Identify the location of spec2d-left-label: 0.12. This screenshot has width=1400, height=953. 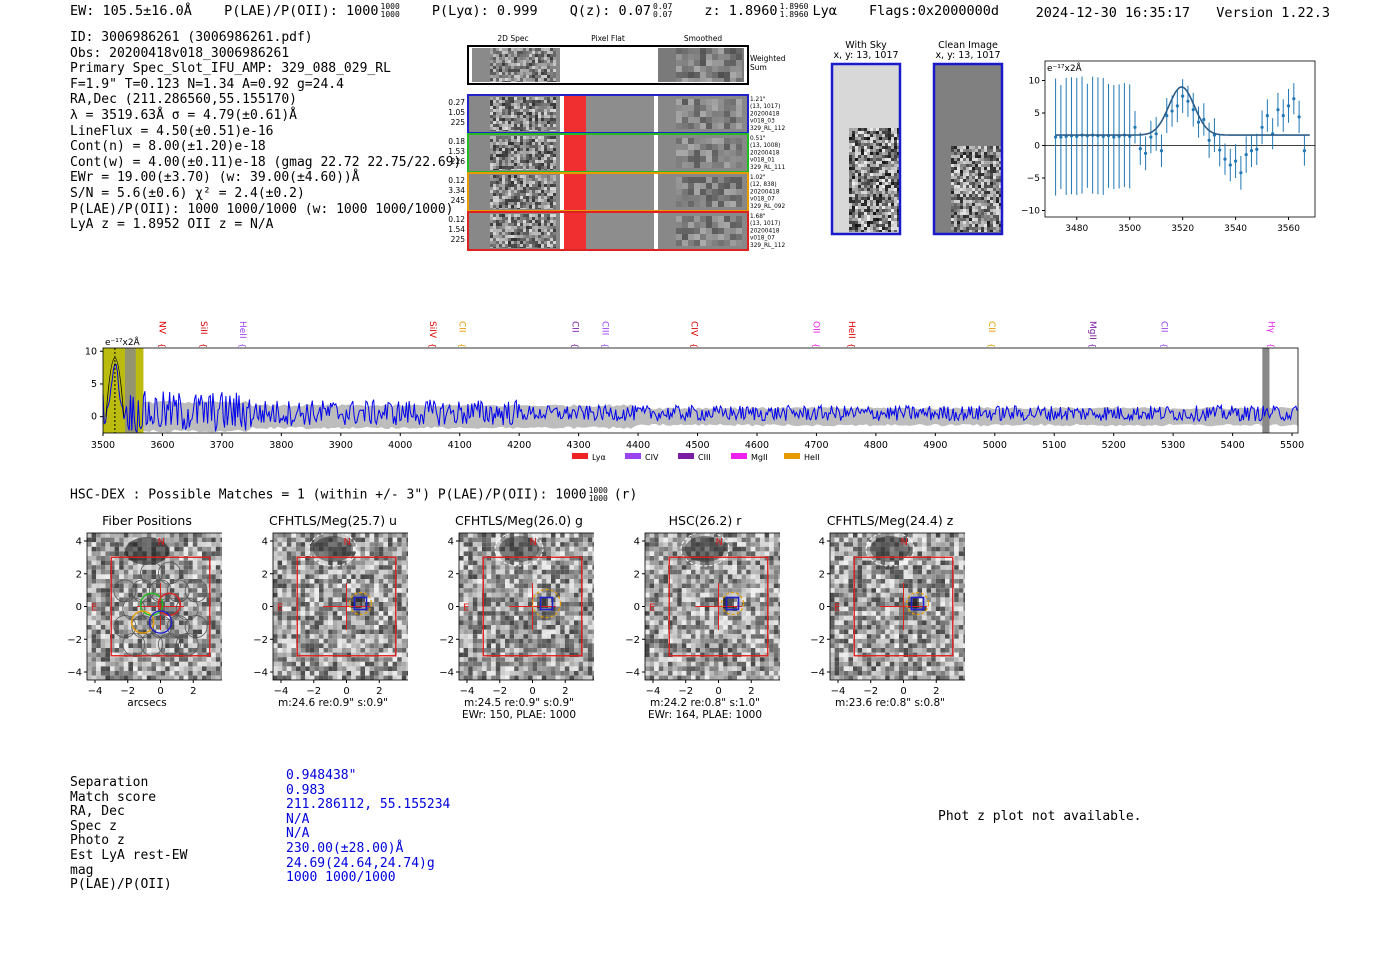
(456, 180).